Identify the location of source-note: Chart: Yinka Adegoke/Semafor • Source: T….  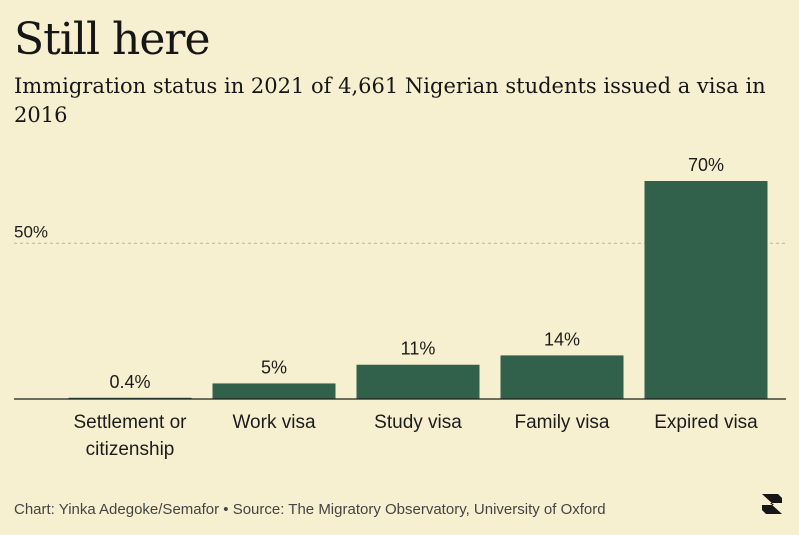
(310, 509).